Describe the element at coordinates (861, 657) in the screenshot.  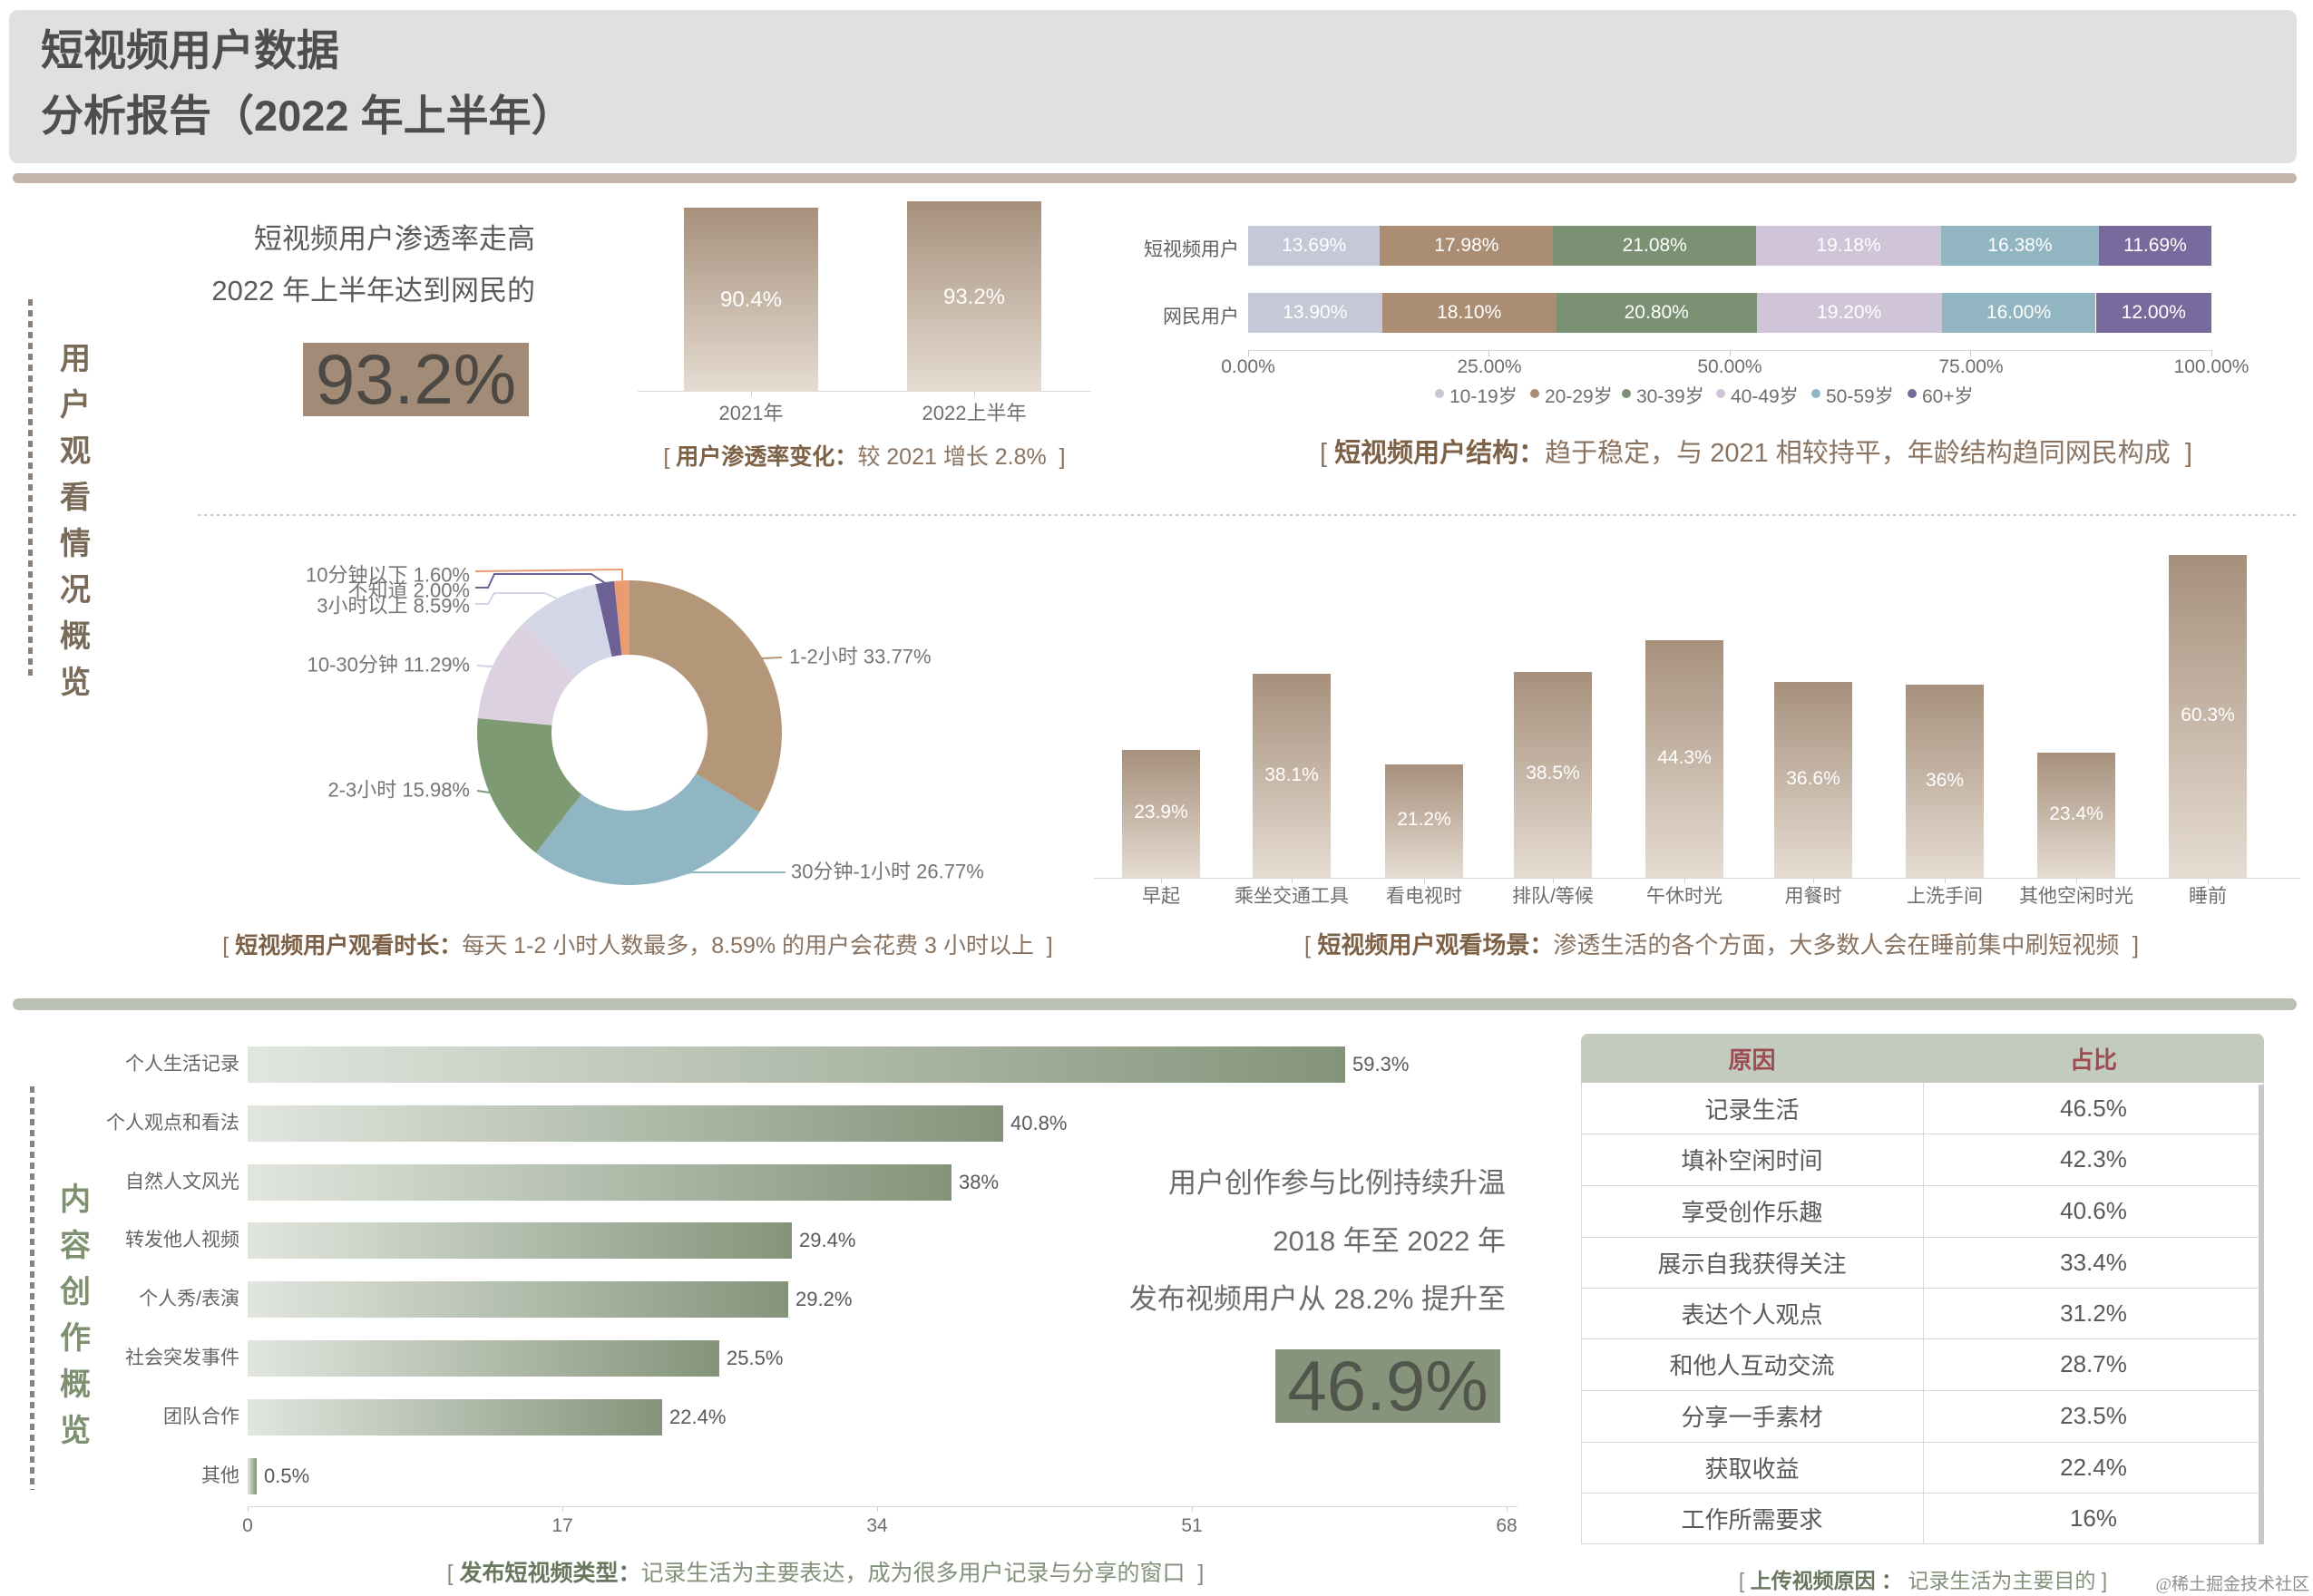
I see `svg-text: 1-2小时 33.77%` at that location.